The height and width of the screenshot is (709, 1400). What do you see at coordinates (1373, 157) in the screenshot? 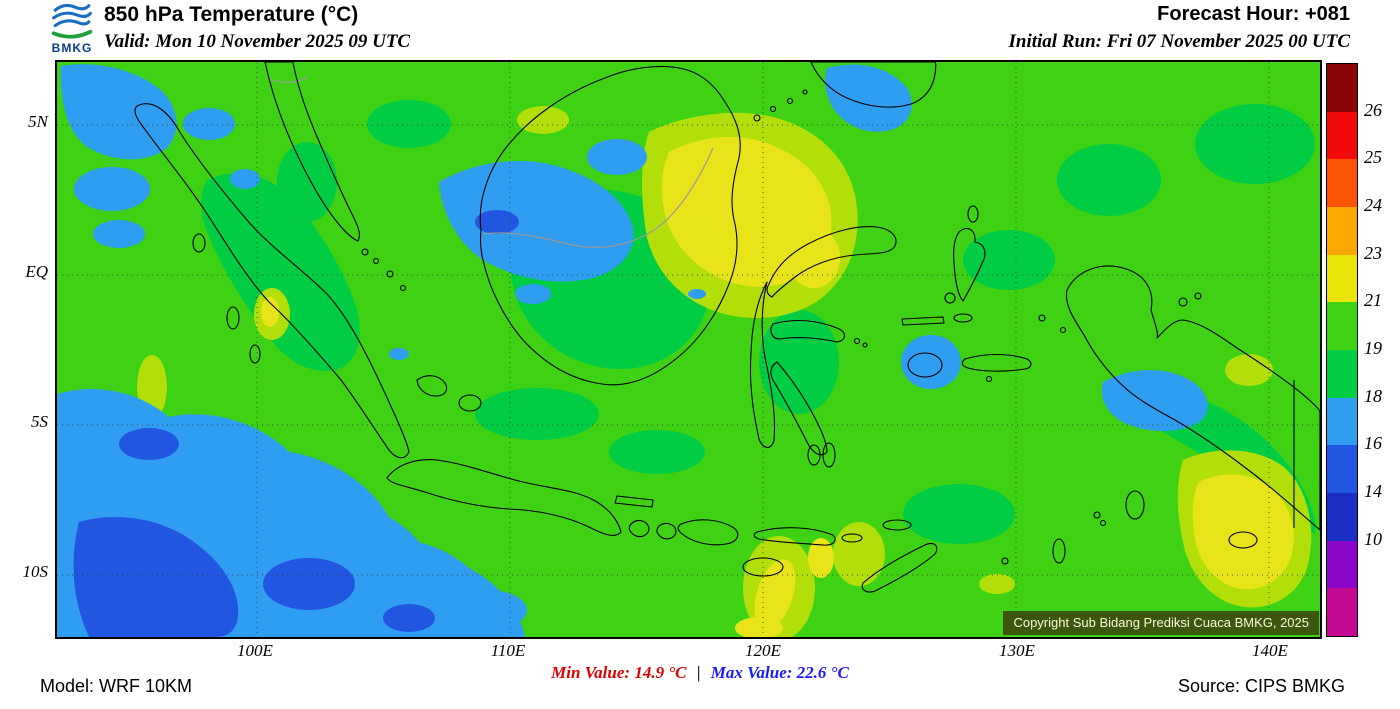
I see `colorbar-tick-label: 25` at bounding box center [1373, 157].